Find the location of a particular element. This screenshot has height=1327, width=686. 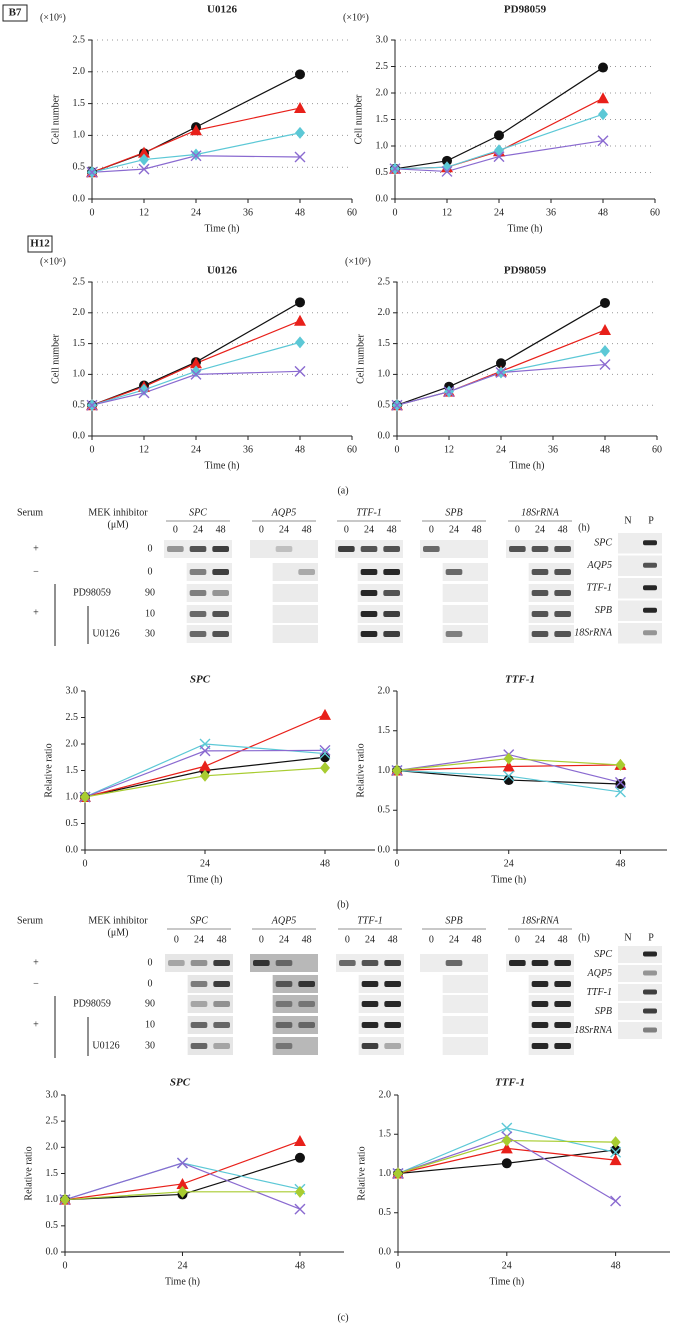

series-line is located at coordinates (196, 164).